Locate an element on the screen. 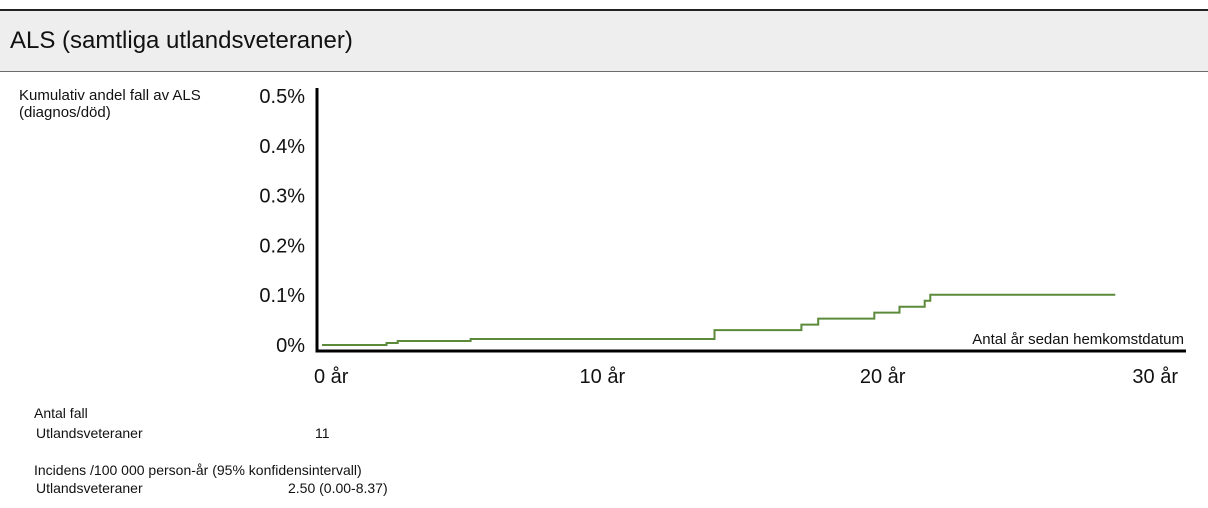  antal-fall-group-label: Utlandsveteraner is located at coordinates (89, 433).